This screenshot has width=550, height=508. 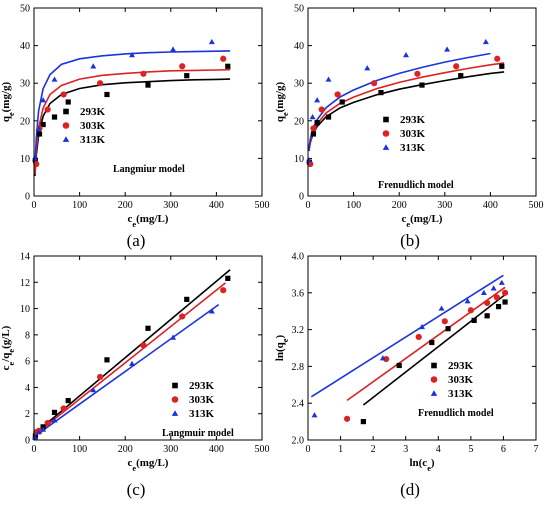 I want to click on panel-caption: (c), so click(x=136, y=489).